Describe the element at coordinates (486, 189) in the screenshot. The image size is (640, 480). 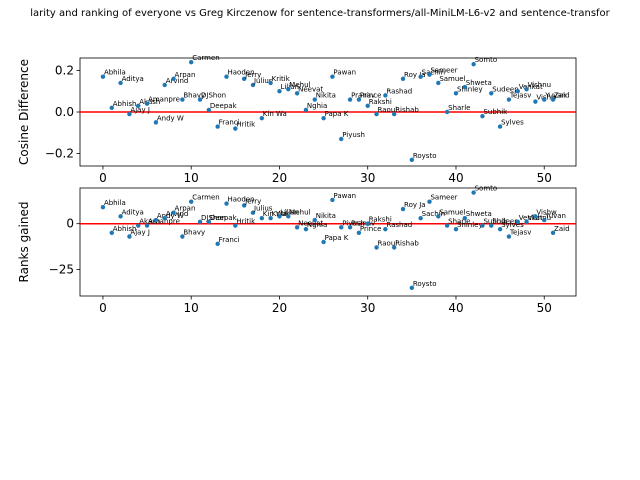
I see `point-label: Somto` at that location.